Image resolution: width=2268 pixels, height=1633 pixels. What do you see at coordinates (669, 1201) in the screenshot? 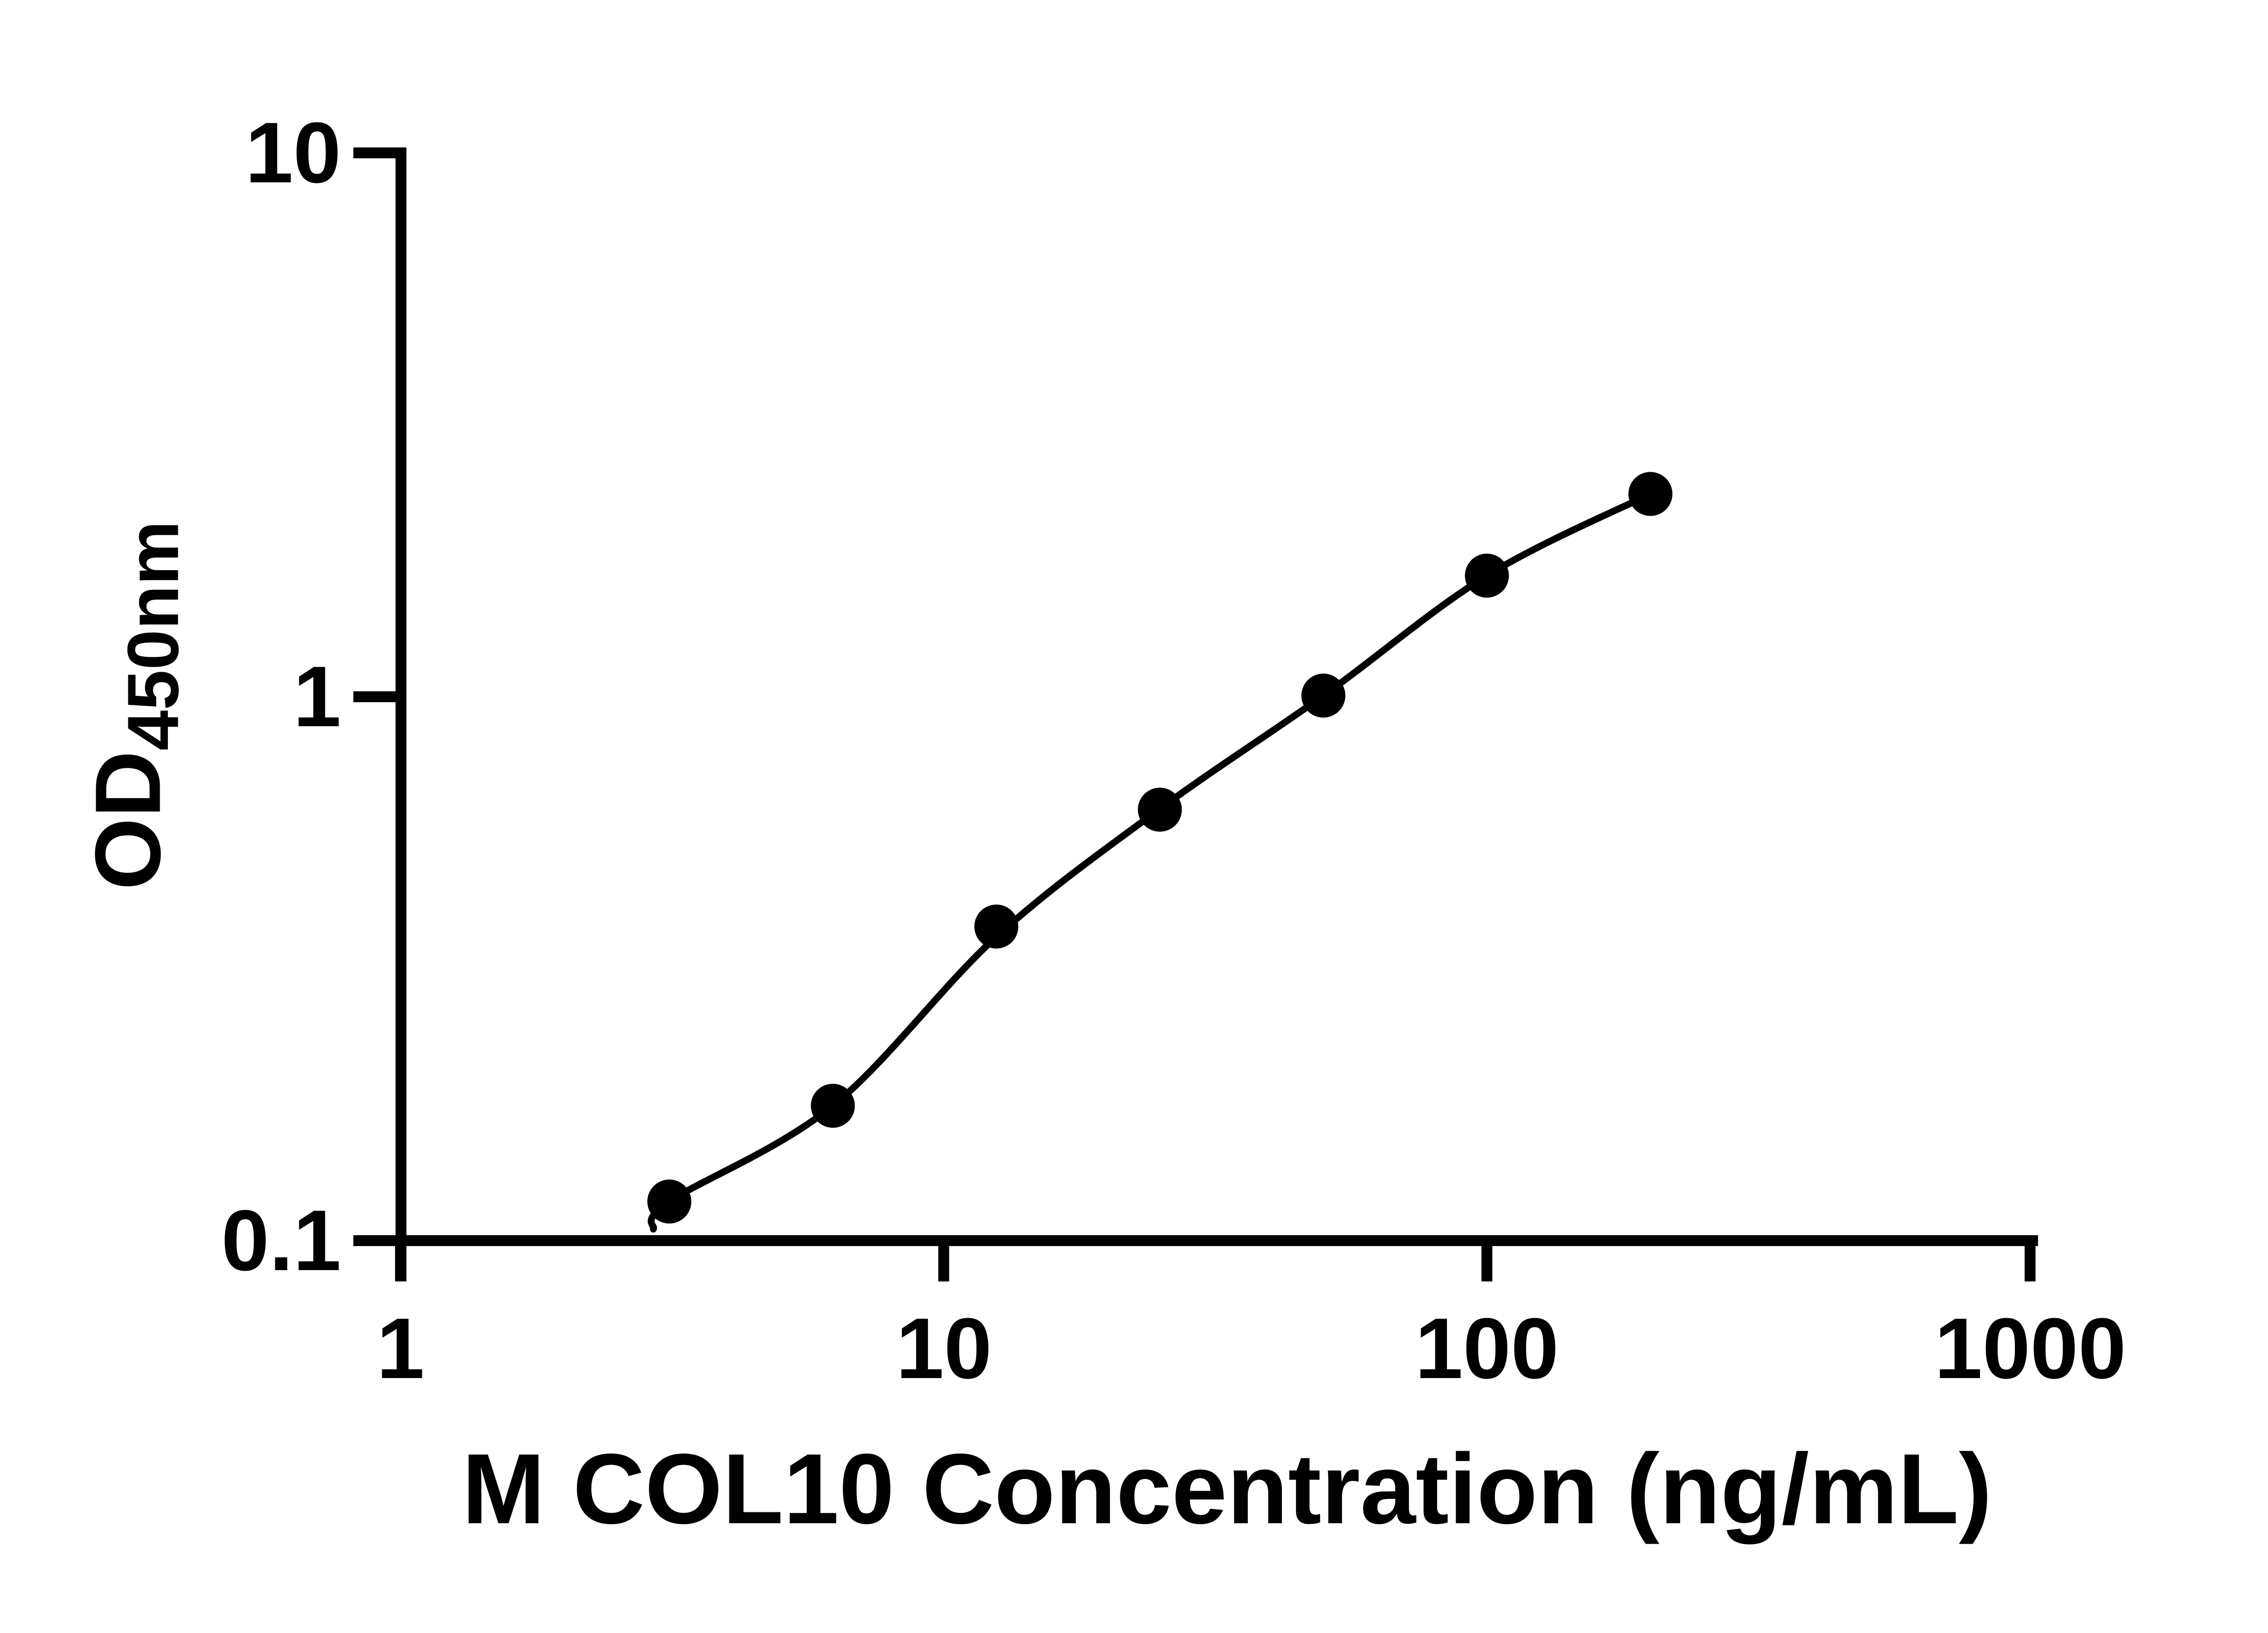
I see `data-point-3.125ng-ml` at bounding box center [669, 1201].